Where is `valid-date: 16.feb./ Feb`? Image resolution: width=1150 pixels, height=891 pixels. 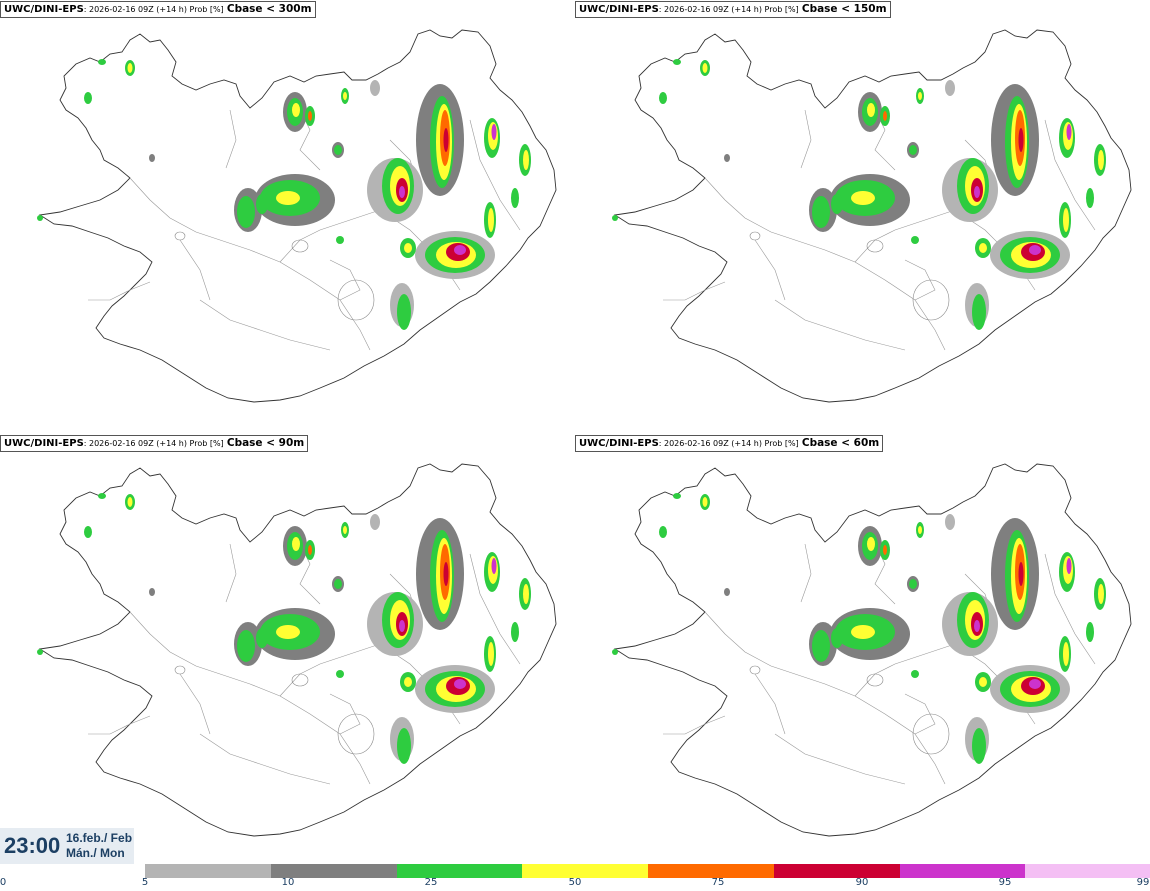
valid-date: 16.feb./ Feb is located at coordinates (99, 838).